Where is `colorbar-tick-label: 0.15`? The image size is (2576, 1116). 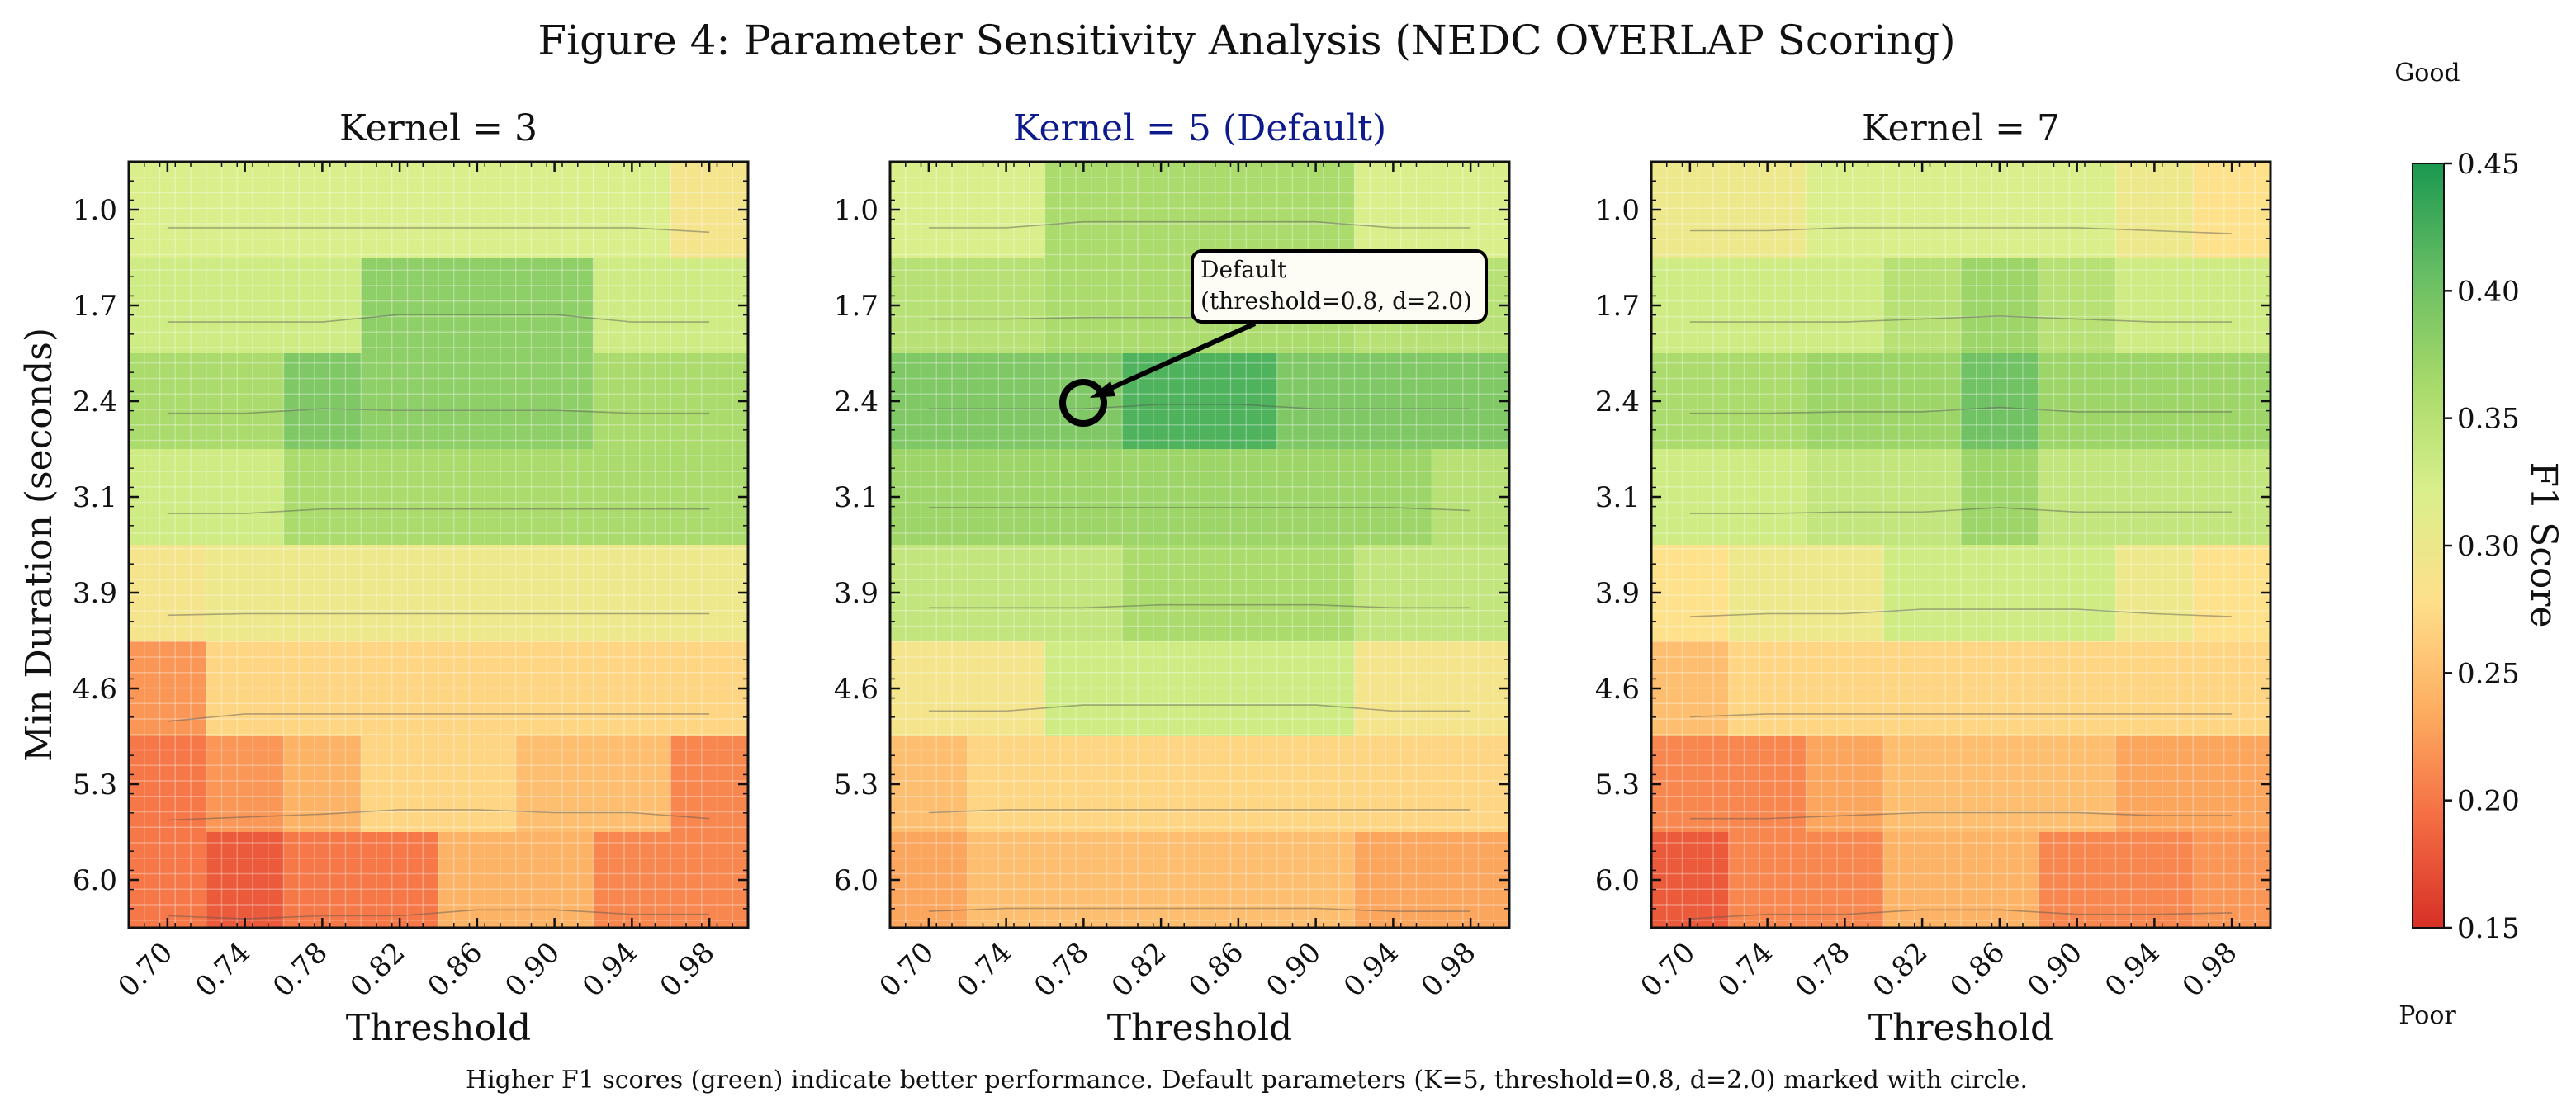
colorbar-tick-label: 0.15 is located at coordinates (2488, 929).